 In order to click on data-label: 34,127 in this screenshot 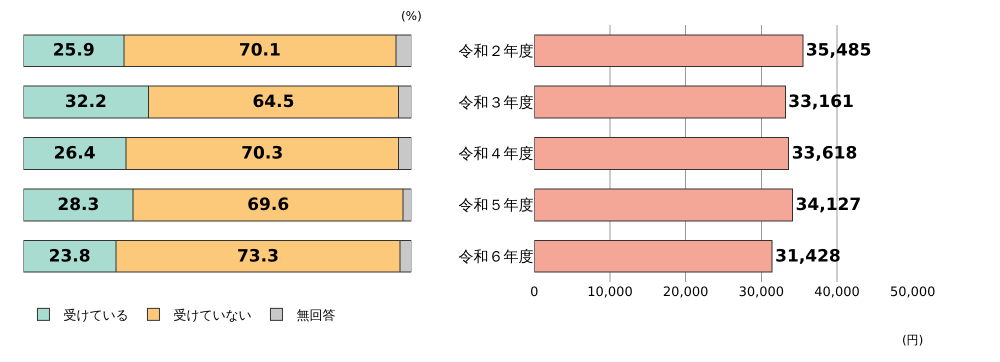, I will do `click(829, 204)`.